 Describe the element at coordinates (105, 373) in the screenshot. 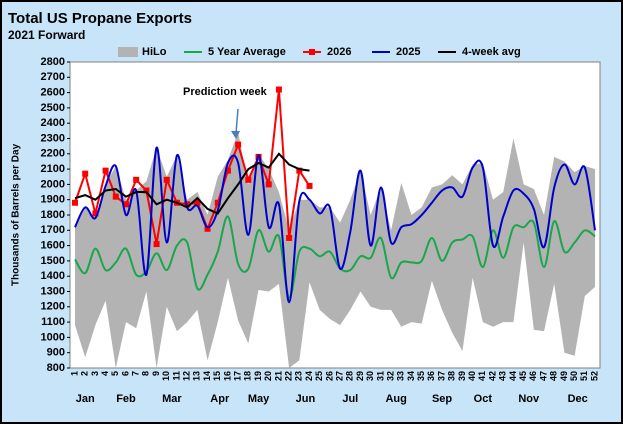

I see `x-tick-label: 4` at that location.